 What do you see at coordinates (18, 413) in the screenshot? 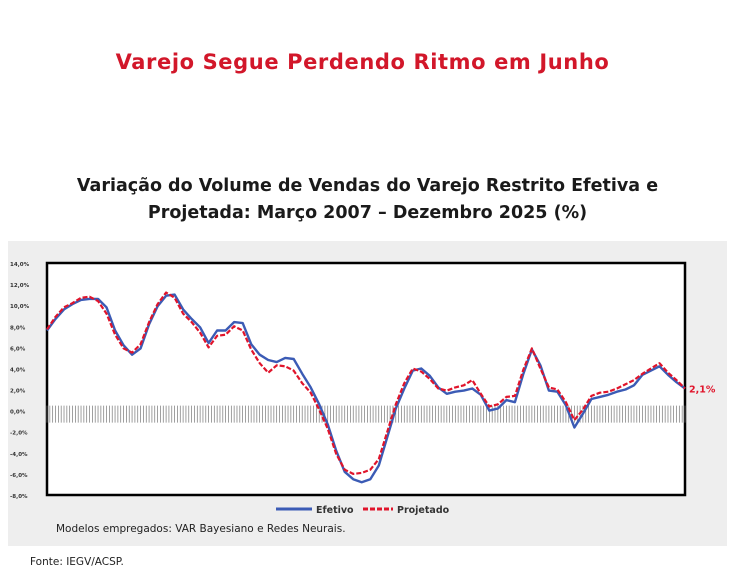
I see `y-tick-label: 0,0%` at bounding box center [18, 413].